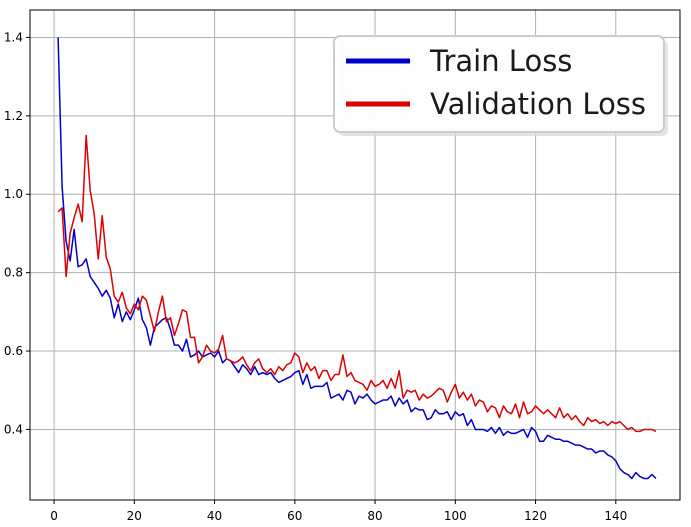  Describe the element at coordinates (134, 516) in the screenshot. I see `x-tick-label: 20` at that location.